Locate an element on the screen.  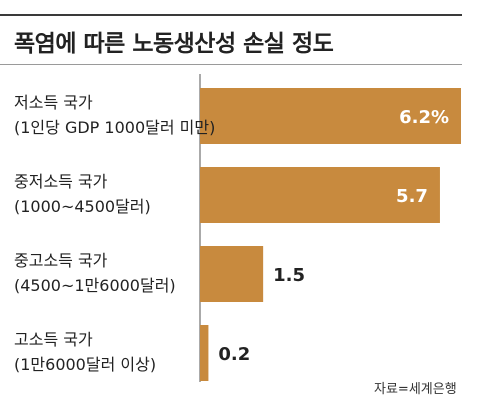
category-sublabel-1: (1000~4500달러) is located at coordinates (82, 206).